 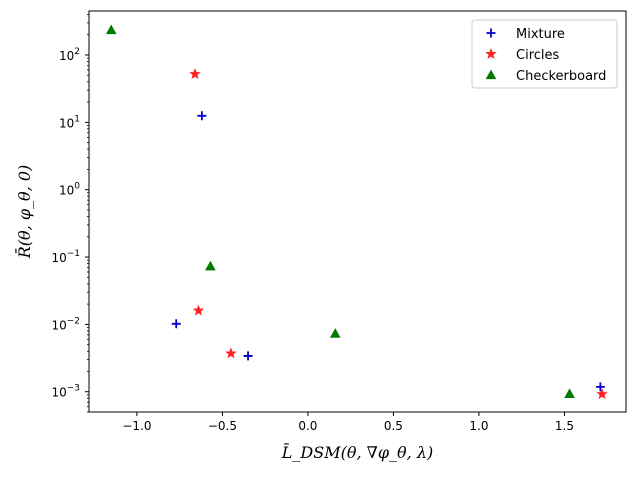 What do you see at coordinates (540, 34) in the screenshot?
I see `legend-label: Mixture` at bounding box center [540, 34].